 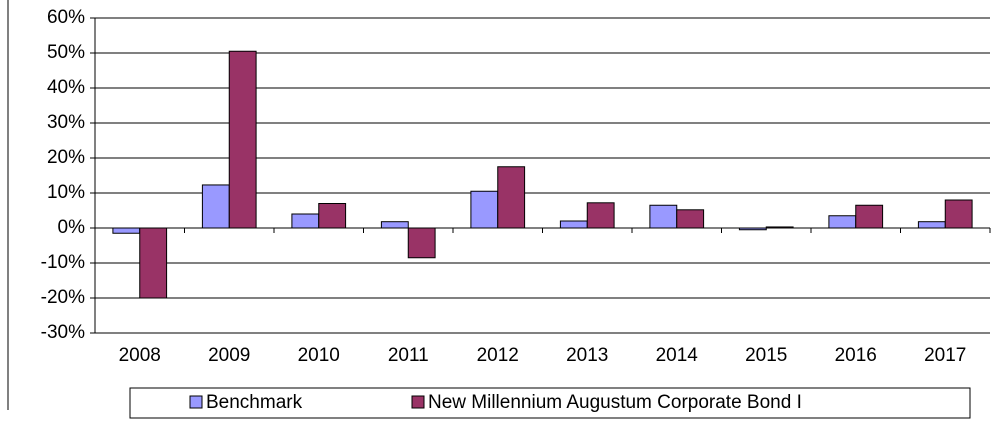 I want to click on y-tick-label: 10%, so click(x=66, y=192).